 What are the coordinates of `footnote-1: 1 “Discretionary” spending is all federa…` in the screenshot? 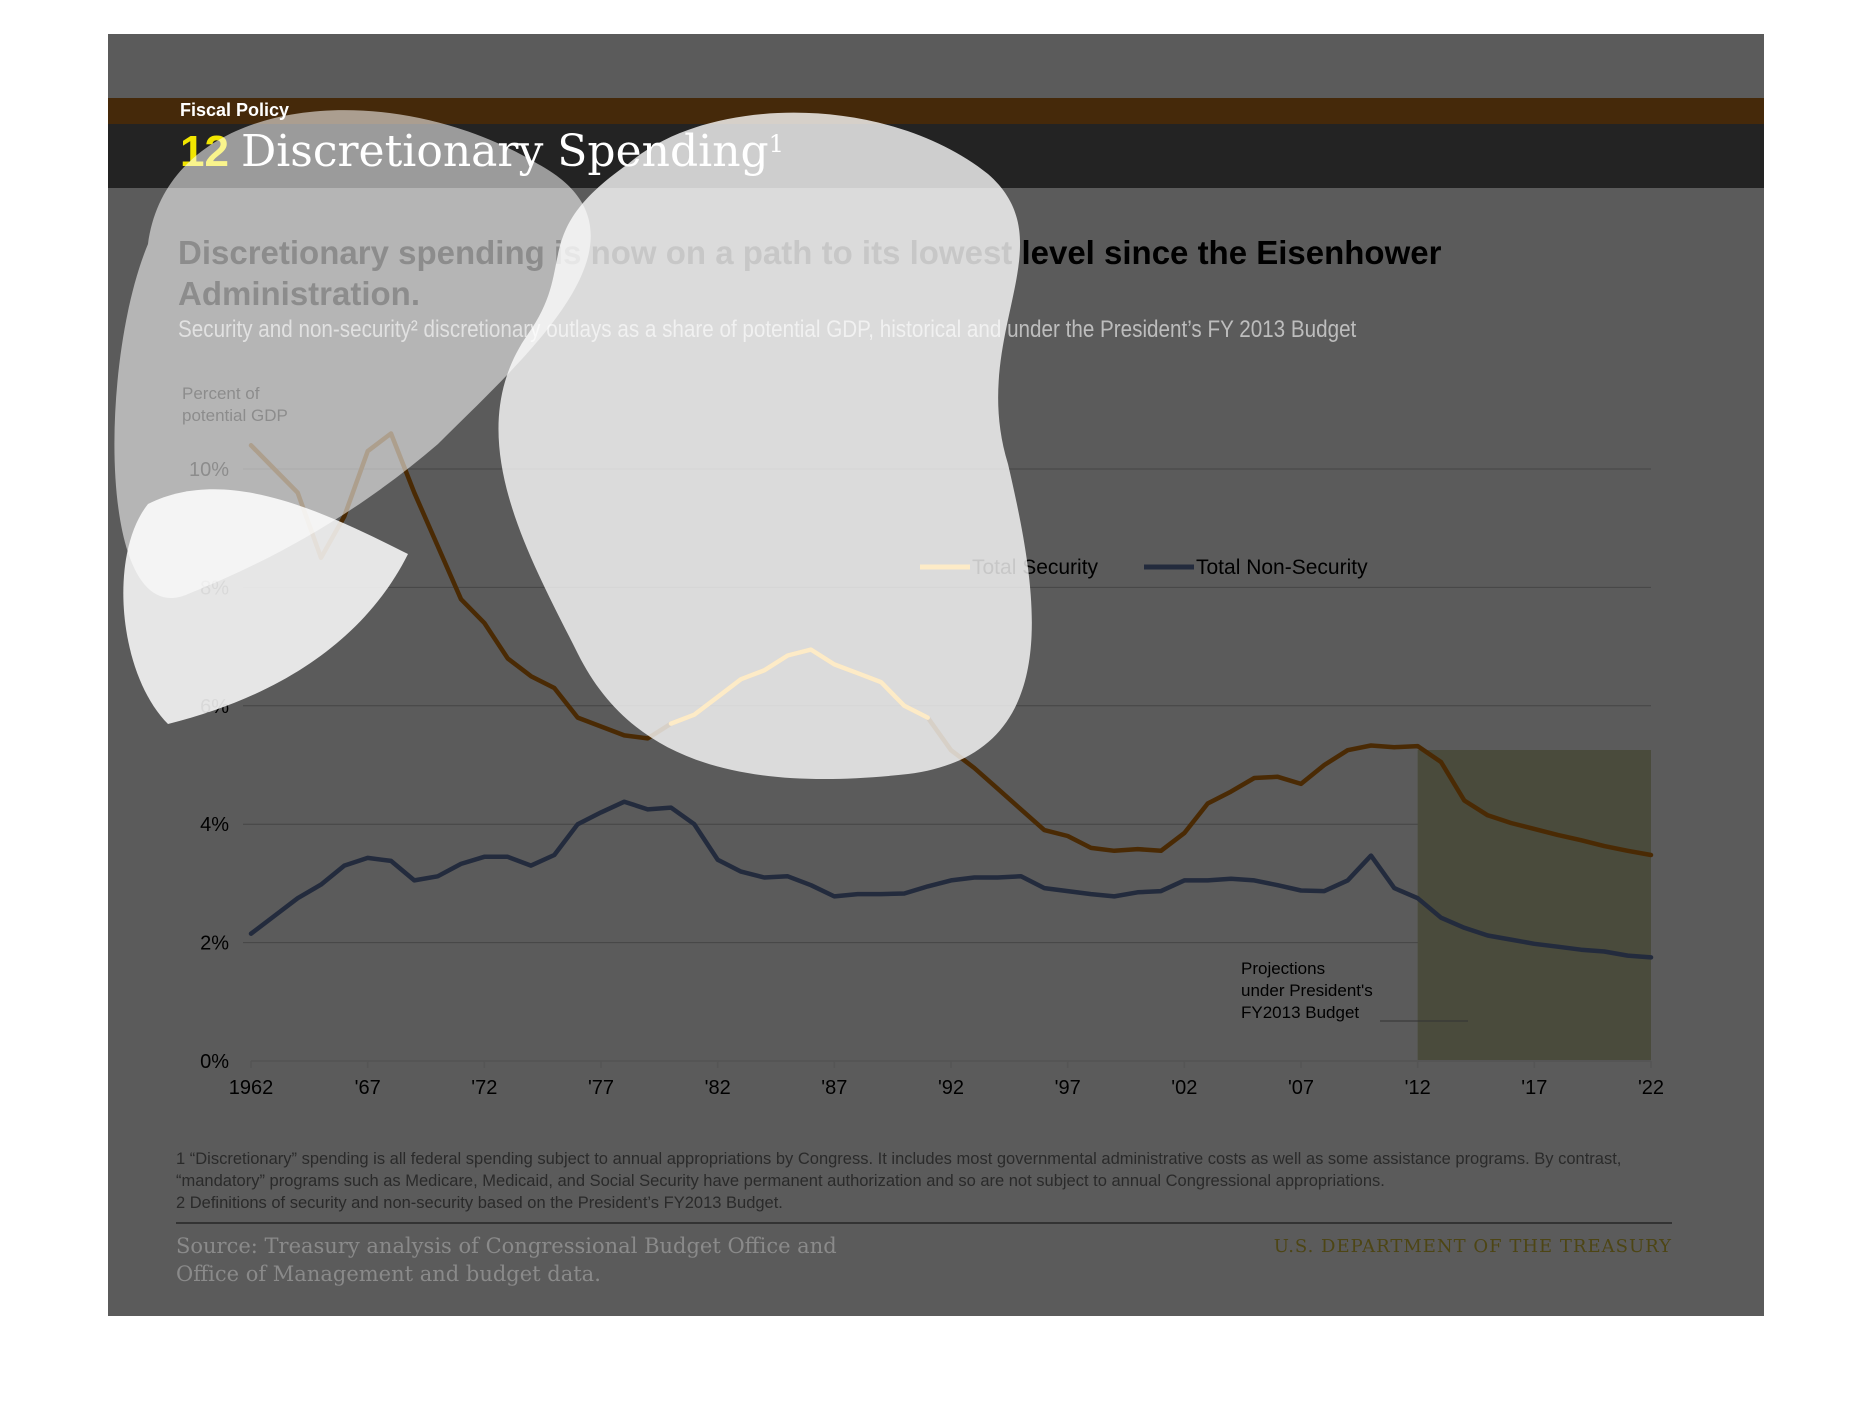 It's located at (899, 1170).